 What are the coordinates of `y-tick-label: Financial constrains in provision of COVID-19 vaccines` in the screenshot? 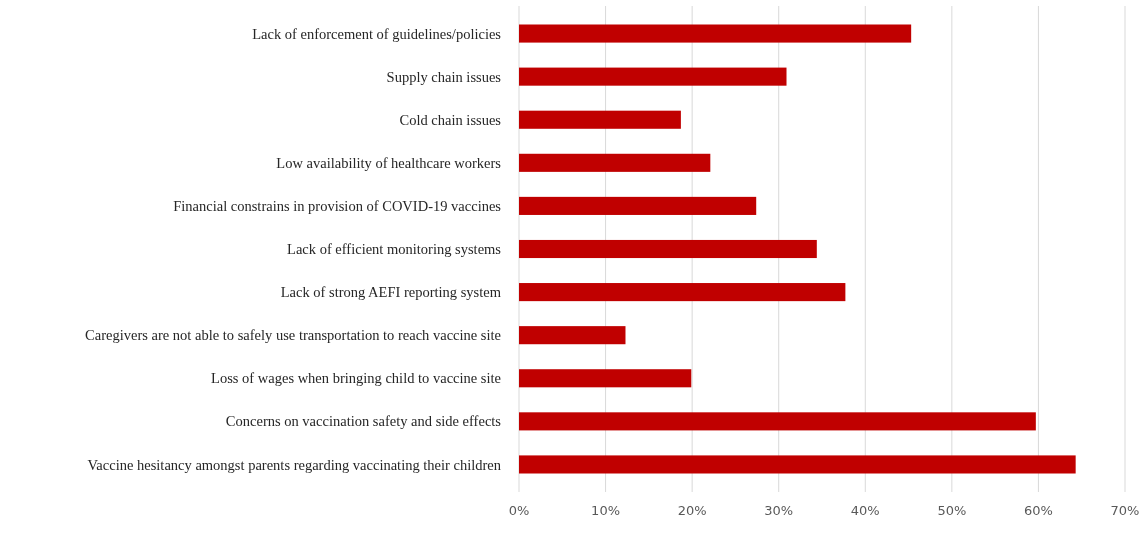 It's located at (337, 205).